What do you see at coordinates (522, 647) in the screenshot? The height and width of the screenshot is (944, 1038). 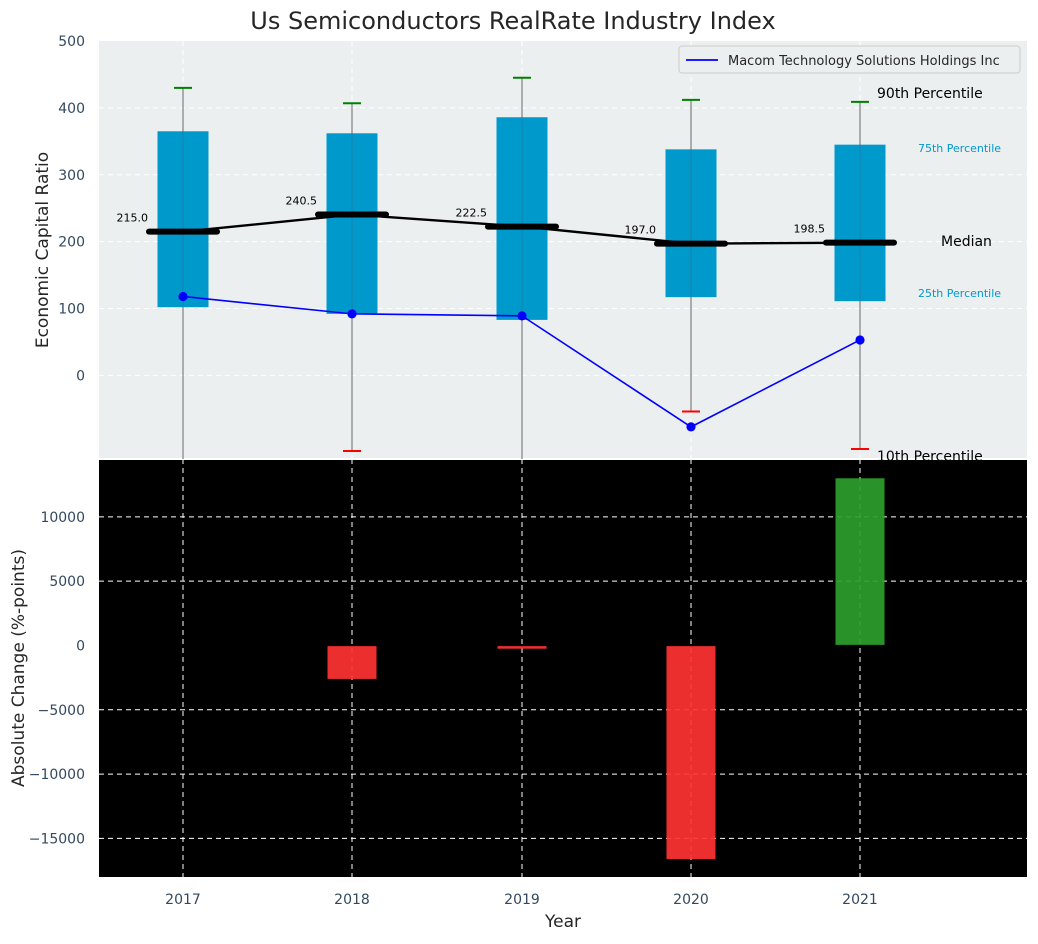 I see `change-bar-2019` at bounding box center [522, 647].